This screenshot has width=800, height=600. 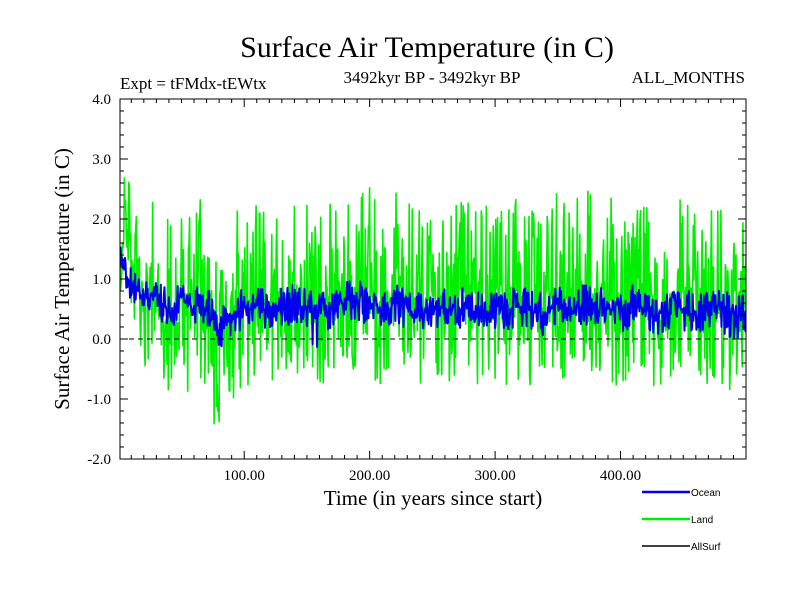 What do you see at coordinates (101, 100) in the screenshot?
I see `y-tick-label: 4.0` at bounding box center [101, 100].